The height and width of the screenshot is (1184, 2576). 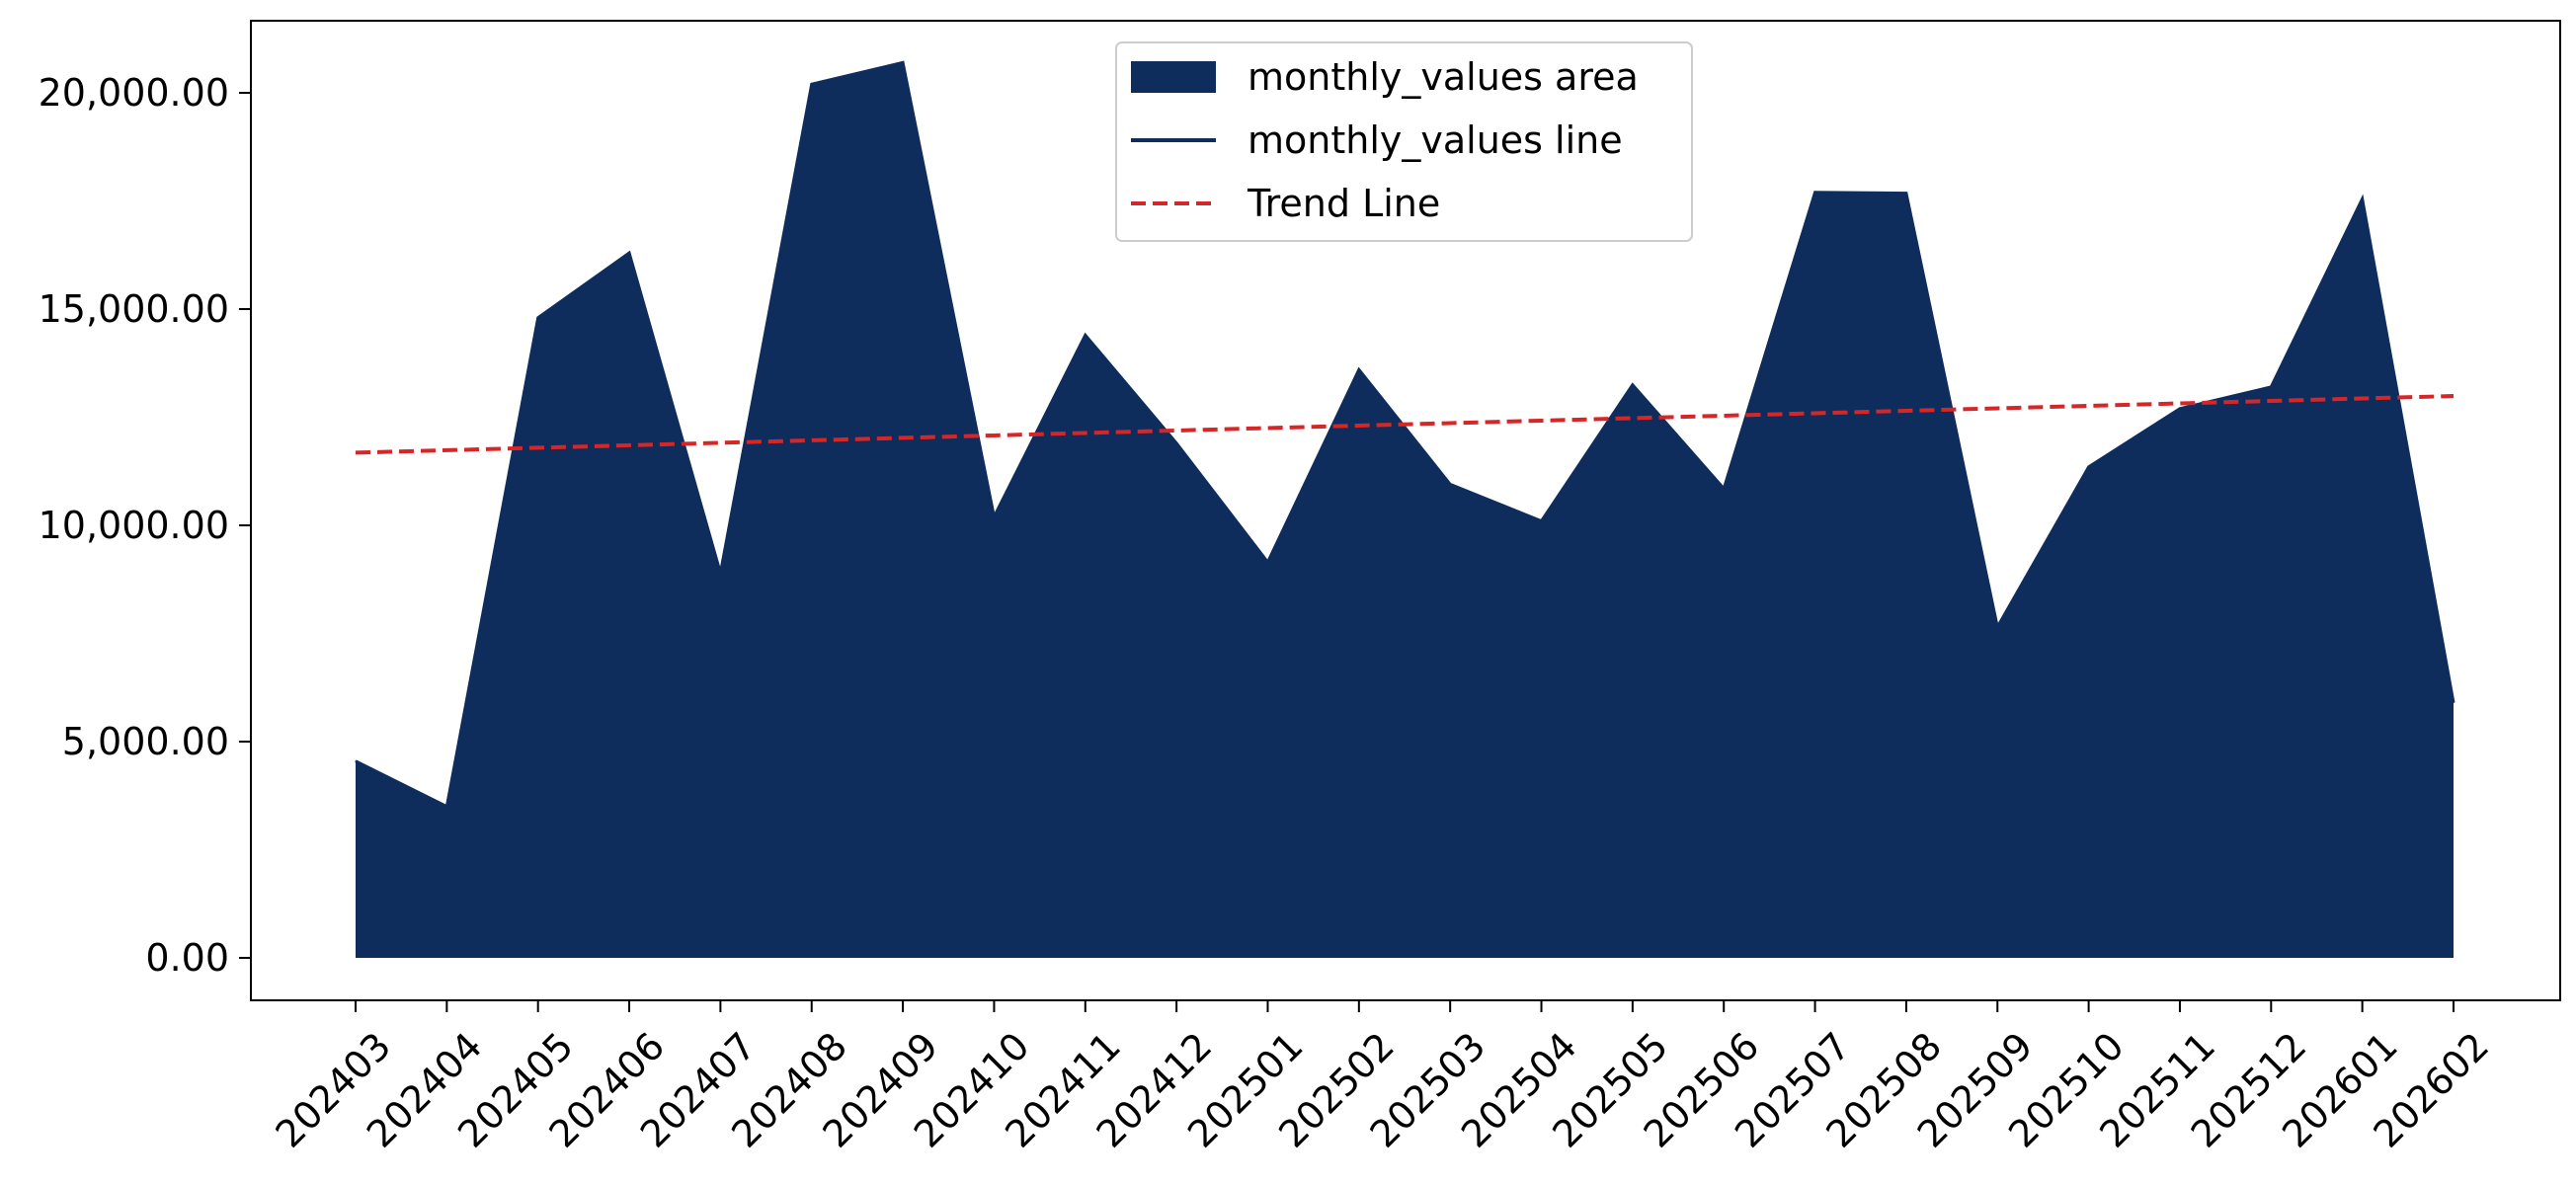 What do you see at coordinates (145, 741) in the screenshot?
I see `y-tick-label: 5,000.00` at bounding box center [145, 741].